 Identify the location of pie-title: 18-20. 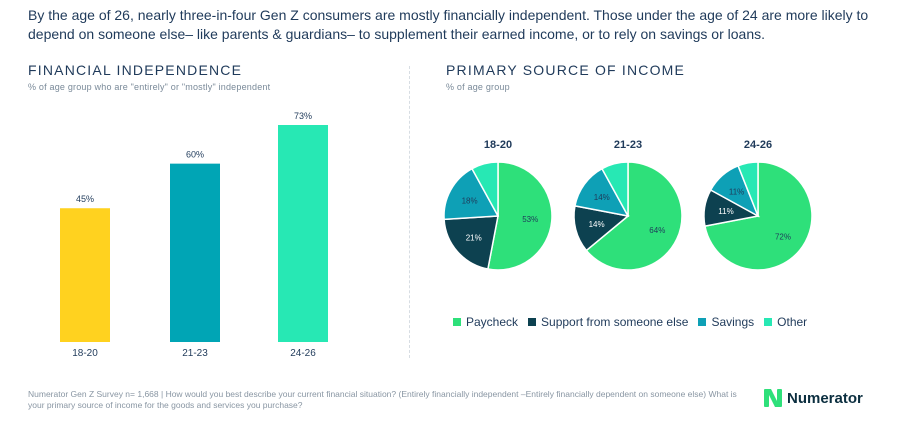
(498, 145).